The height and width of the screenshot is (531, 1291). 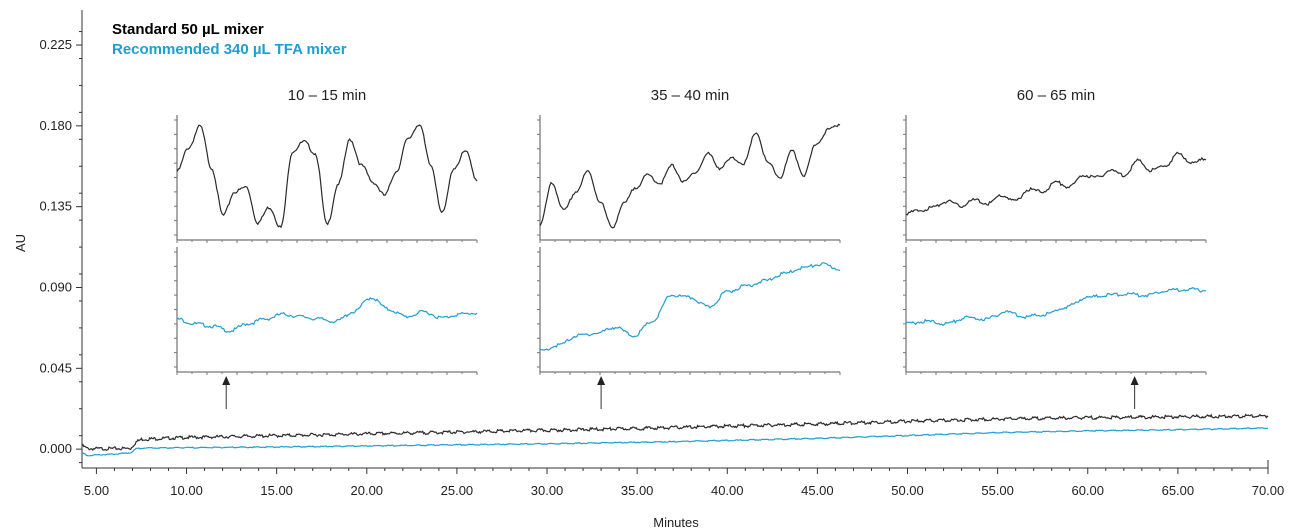 What do you see at coordinates (817, 490) in the screenshot?
I see `x-tick-label: 45.00` at bounding box center [817, 490].